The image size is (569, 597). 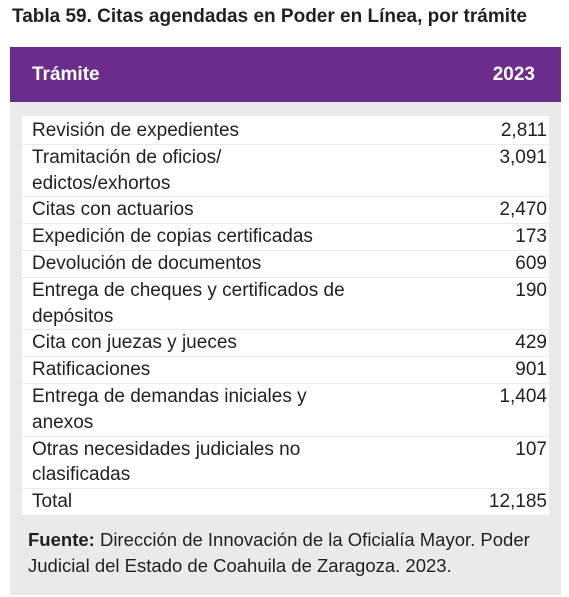 I want to click on row-value: 3,091, so click(x=523, y=157).